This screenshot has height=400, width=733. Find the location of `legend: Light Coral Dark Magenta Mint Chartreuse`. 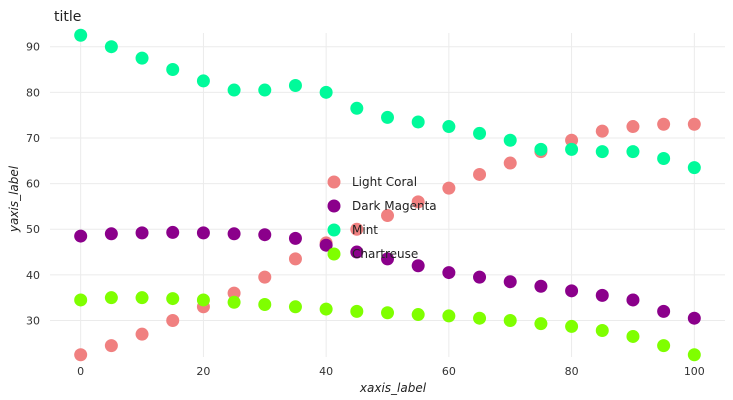

legend: Light Coral Dark Magenta Mint Chartreuse is located at coordinates (382, 218).